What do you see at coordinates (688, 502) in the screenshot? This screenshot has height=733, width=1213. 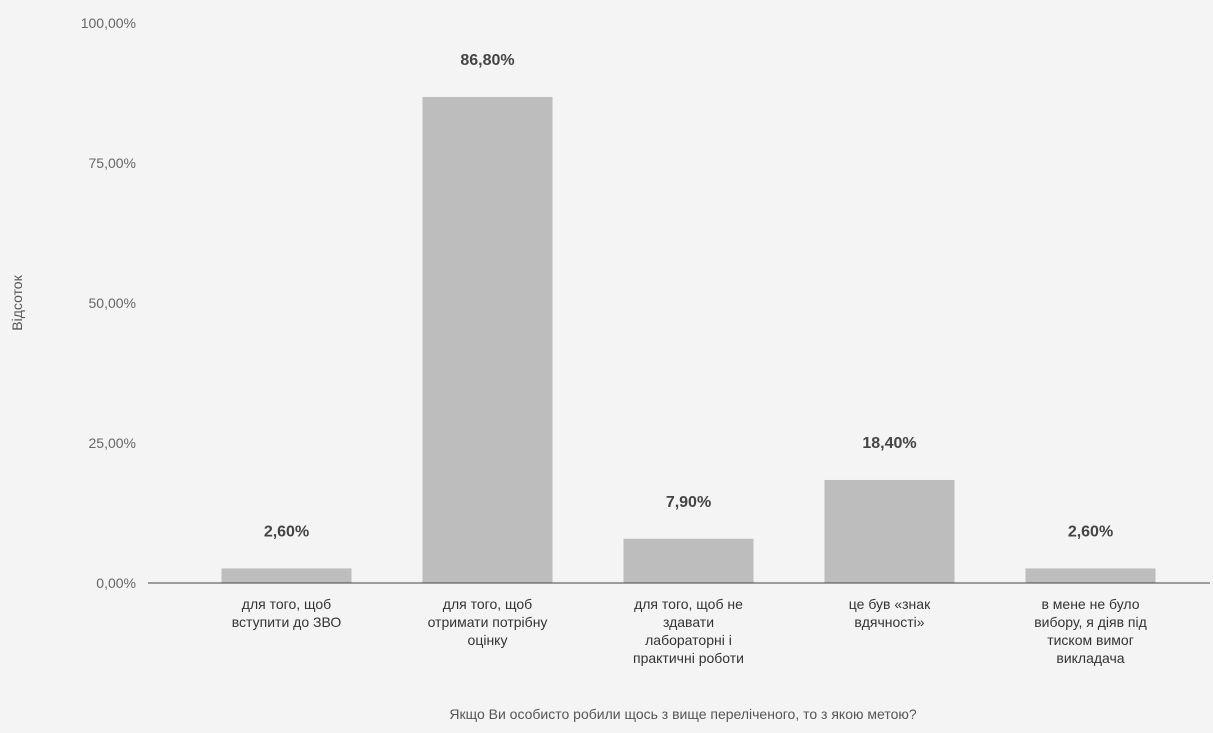 I see `data-label: 7,90%` at bounding box center [688, 502].